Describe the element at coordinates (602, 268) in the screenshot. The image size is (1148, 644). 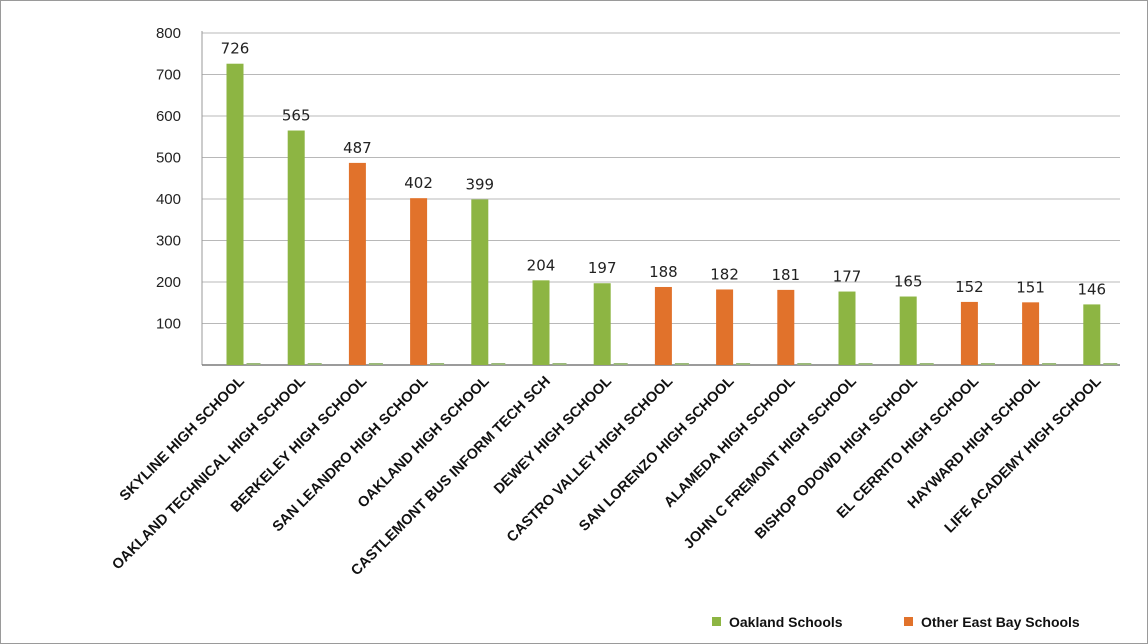
I see `data-label: 197` at that location.